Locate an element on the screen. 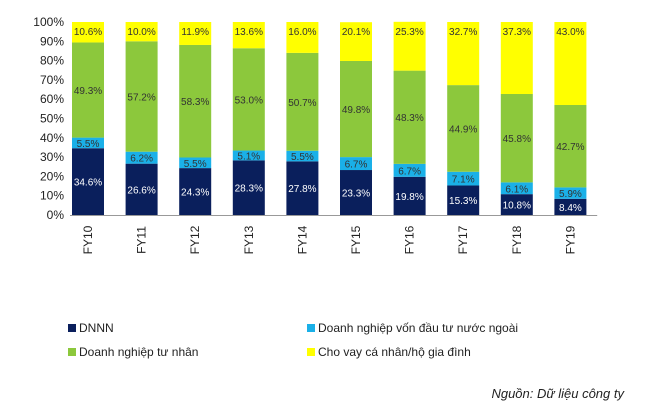  bar-segment-fy16-s0 is located at coordinates (409, 195).